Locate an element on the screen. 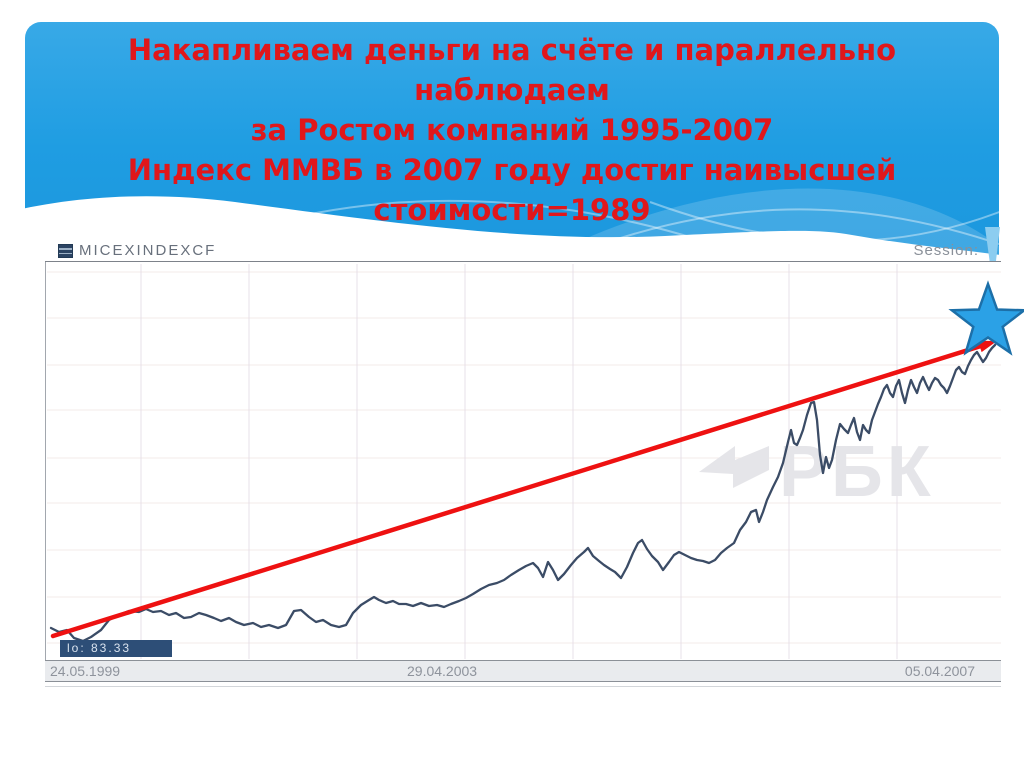  trend-arrowhead-icon is located at coordinates (987, 346).